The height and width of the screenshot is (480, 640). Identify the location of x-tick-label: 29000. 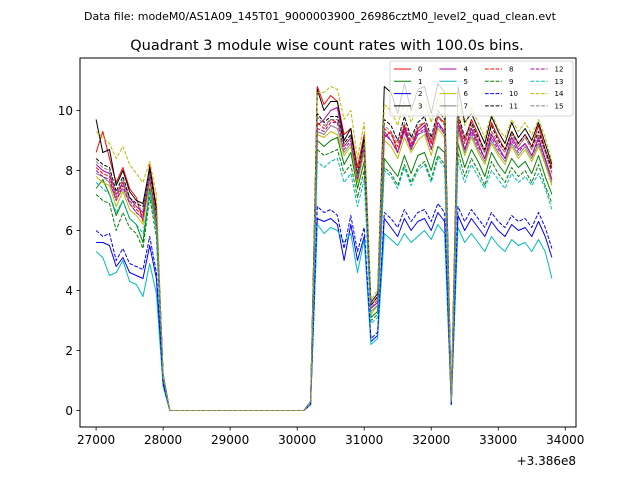
(230, 440).